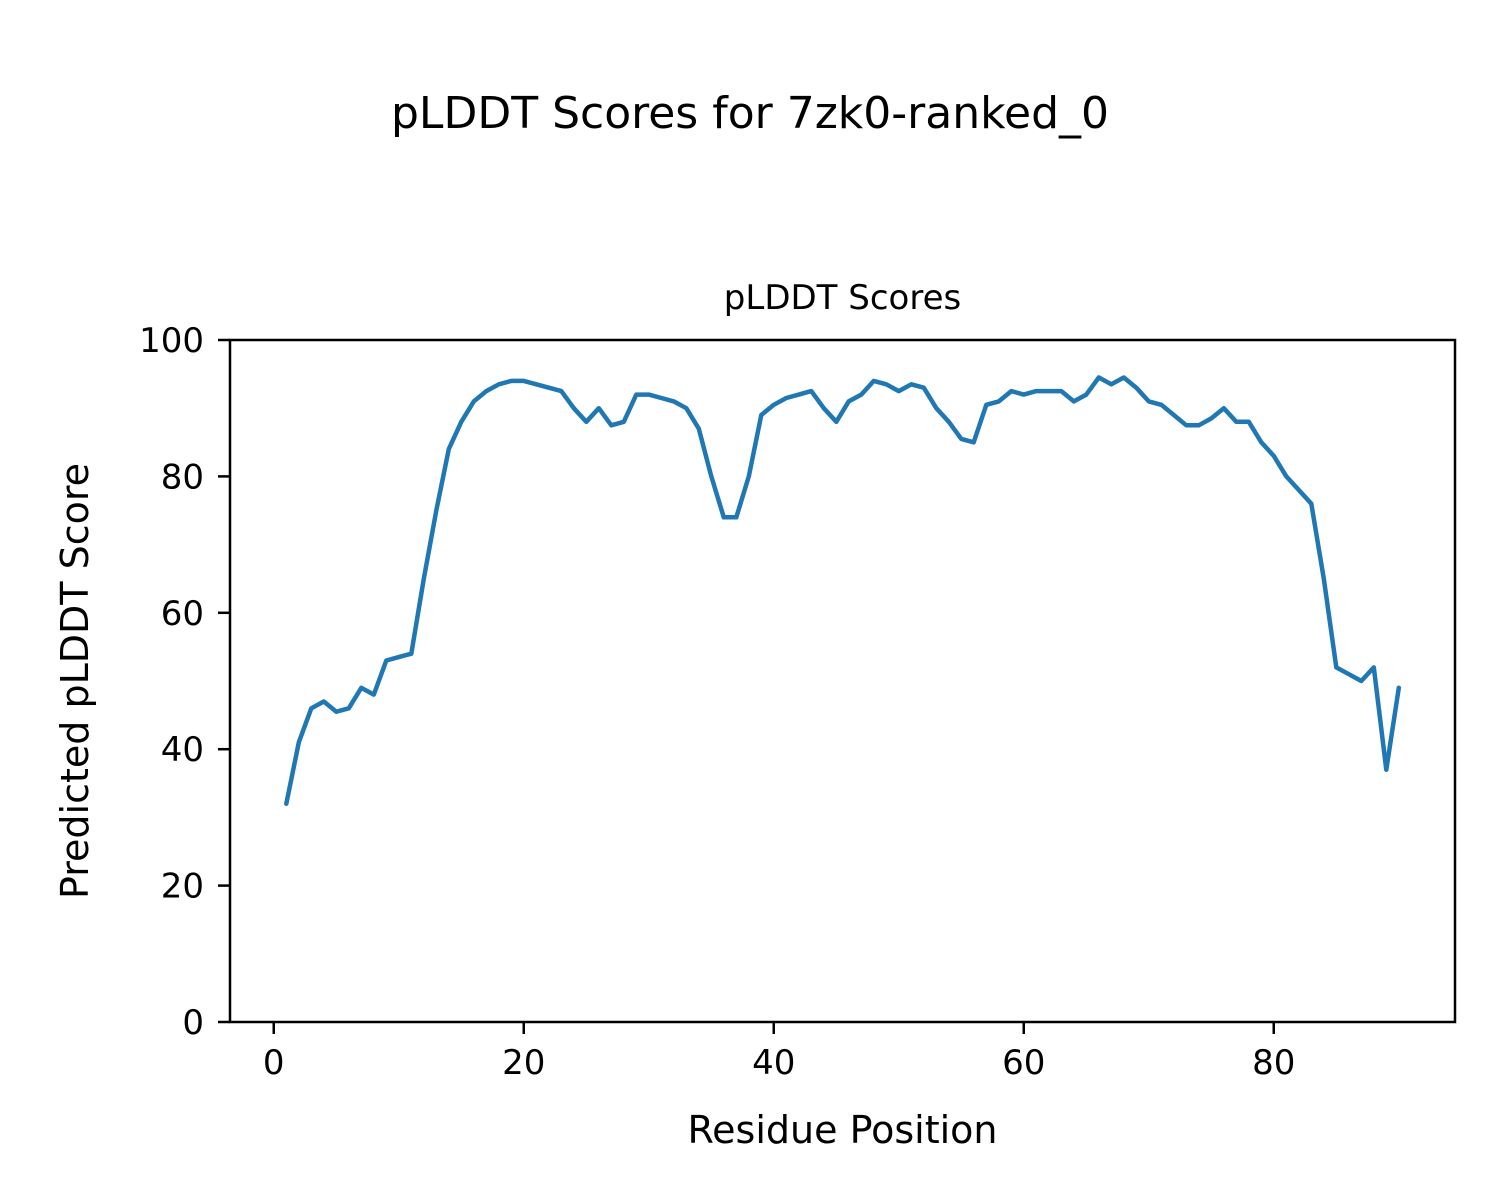  I want to click on figure-title: pLDDT Scores for 7zk0-ranked_0, so click(750, 113).